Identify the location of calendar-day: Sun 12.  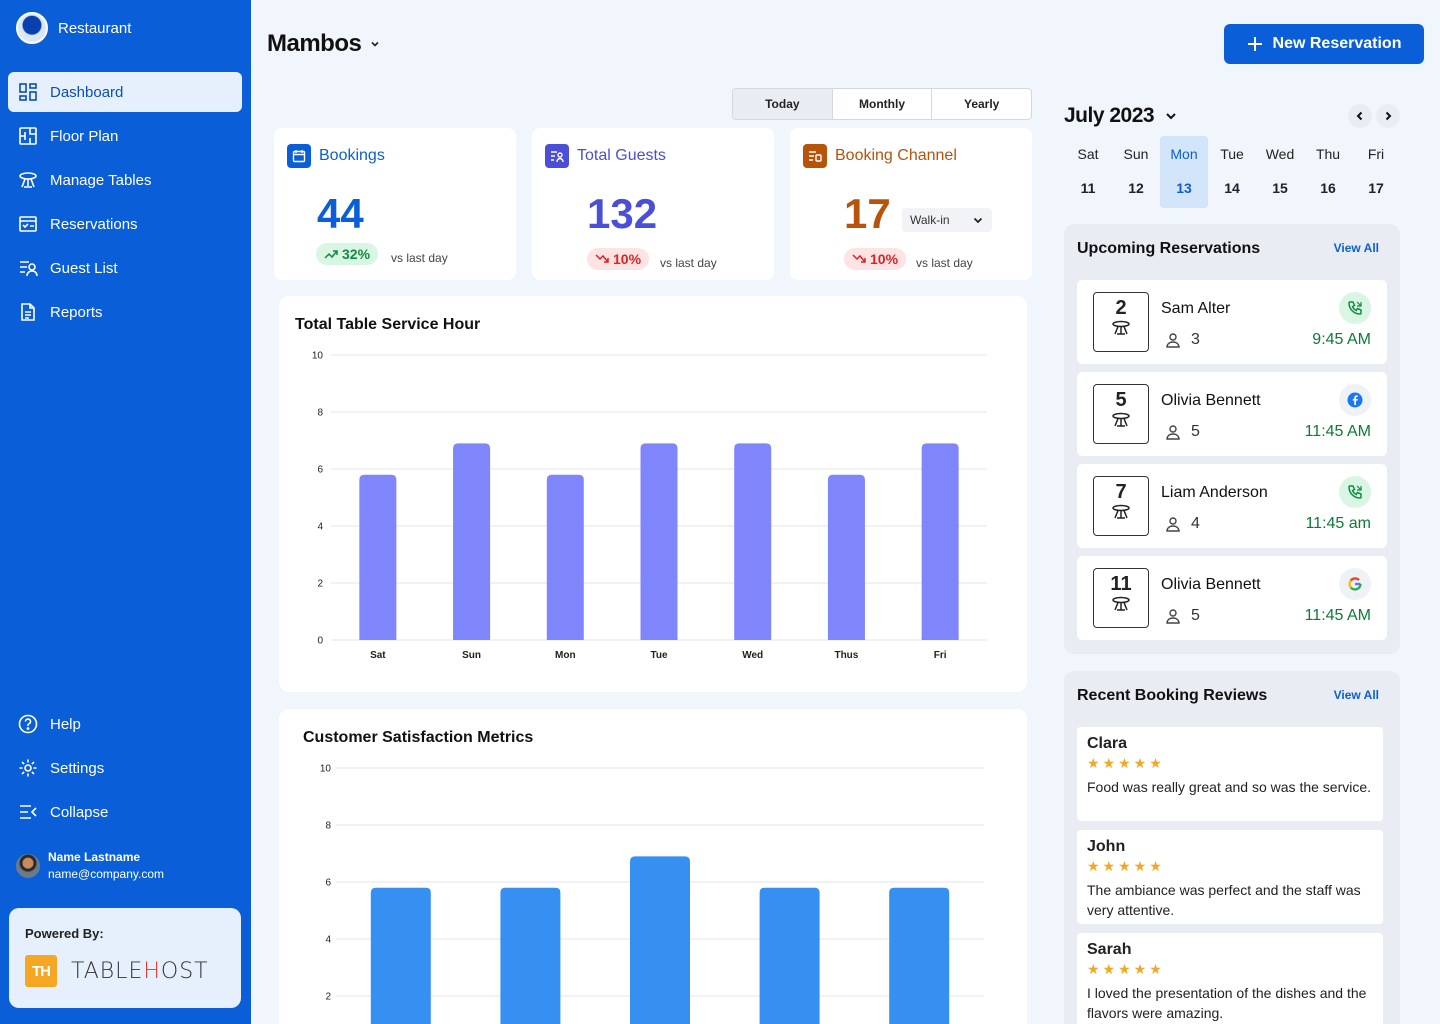
(1136, 171).